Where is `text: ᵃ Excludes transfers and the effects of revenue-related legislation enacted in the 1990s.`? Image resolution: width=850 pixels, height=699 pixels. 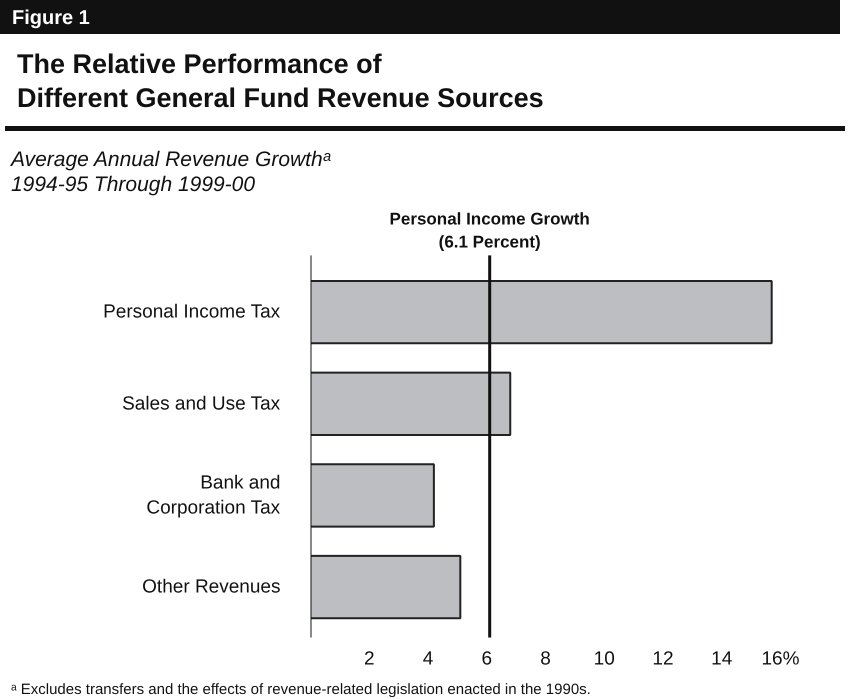
text: ᵃ Excludes transfers and the effects of revenue-related legislation enacted in the 1990s. is located at coordinates (301, 689).